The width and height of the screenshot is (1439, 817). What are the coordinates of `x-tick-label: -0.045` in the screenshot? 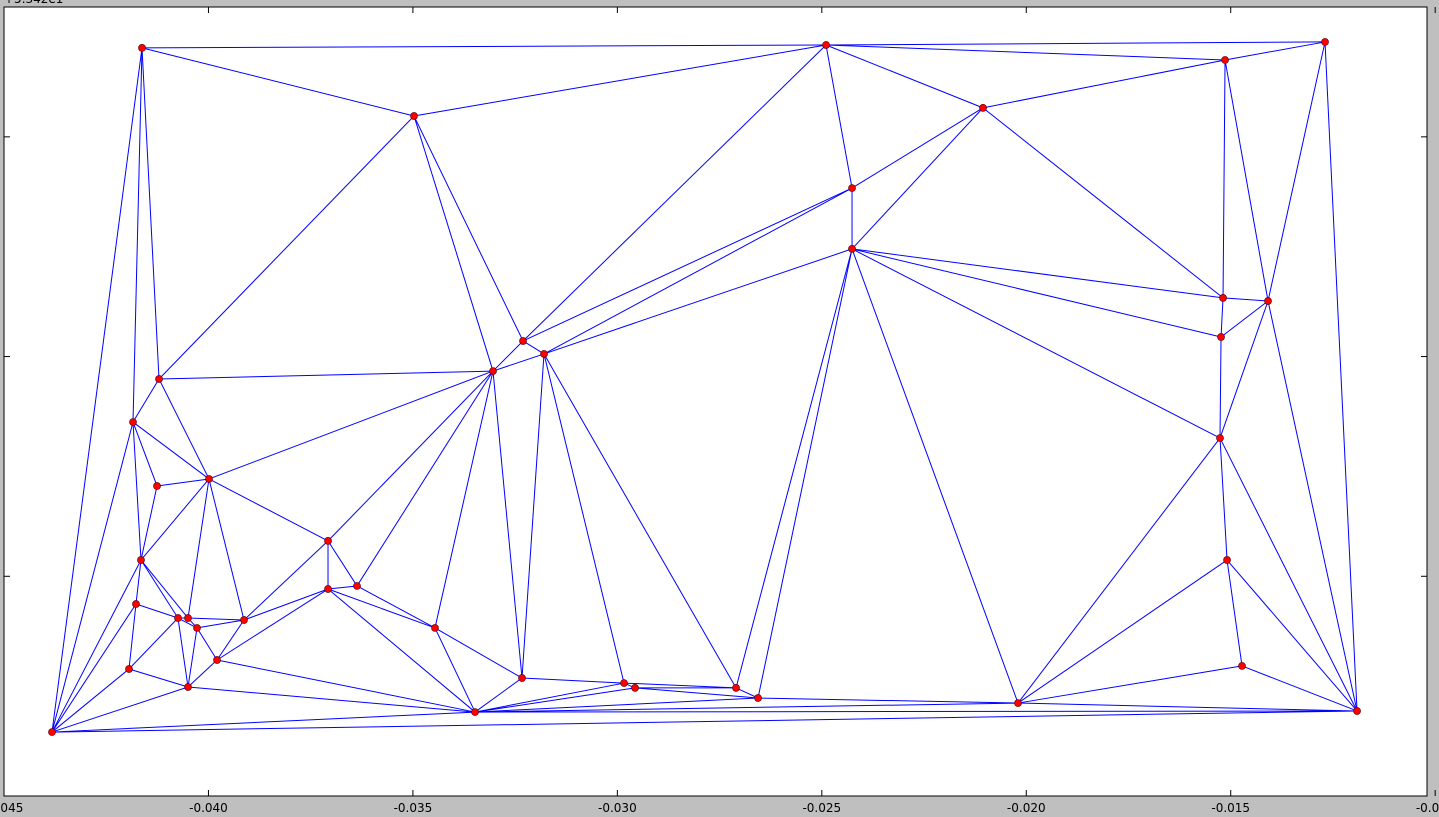 It's located at (11, 808).